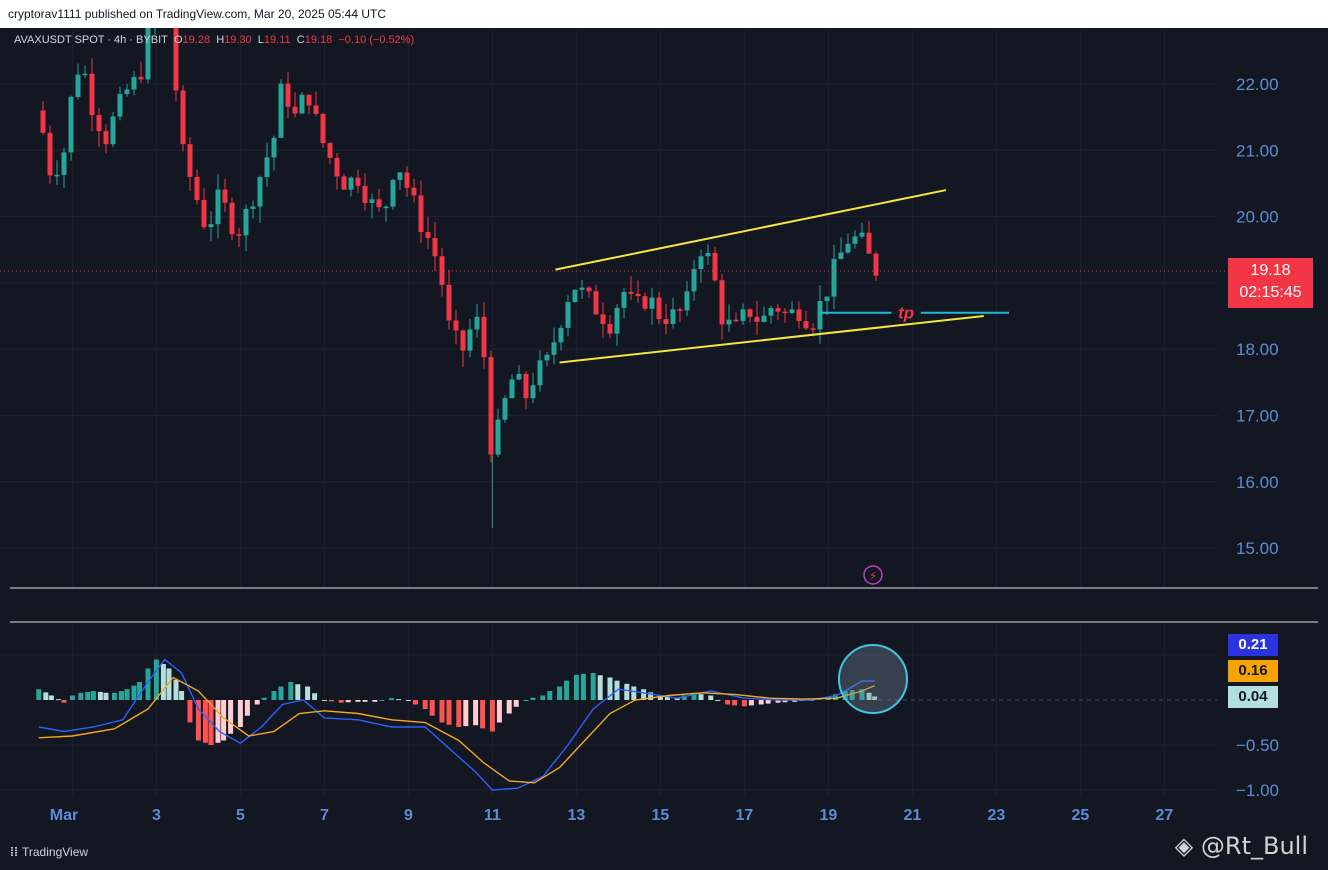 The height and width of the screenshot is (870, 1328). What do you see at coordinates (238, 40) in the screenshot?
I see `high-value: 19.30` at bounding box center [238, 40].